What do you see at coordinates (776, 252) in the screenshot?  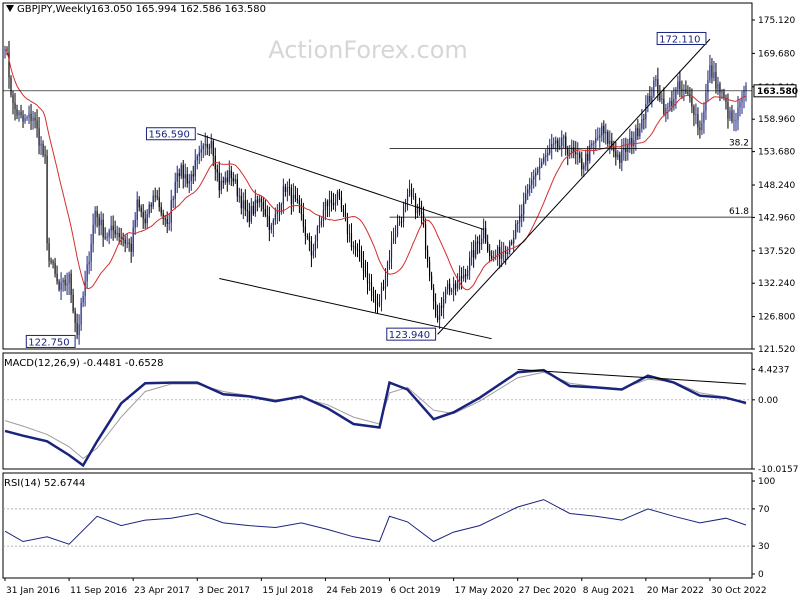 I see `price-tick-label: 137.520` at bounding box center [776, 252].